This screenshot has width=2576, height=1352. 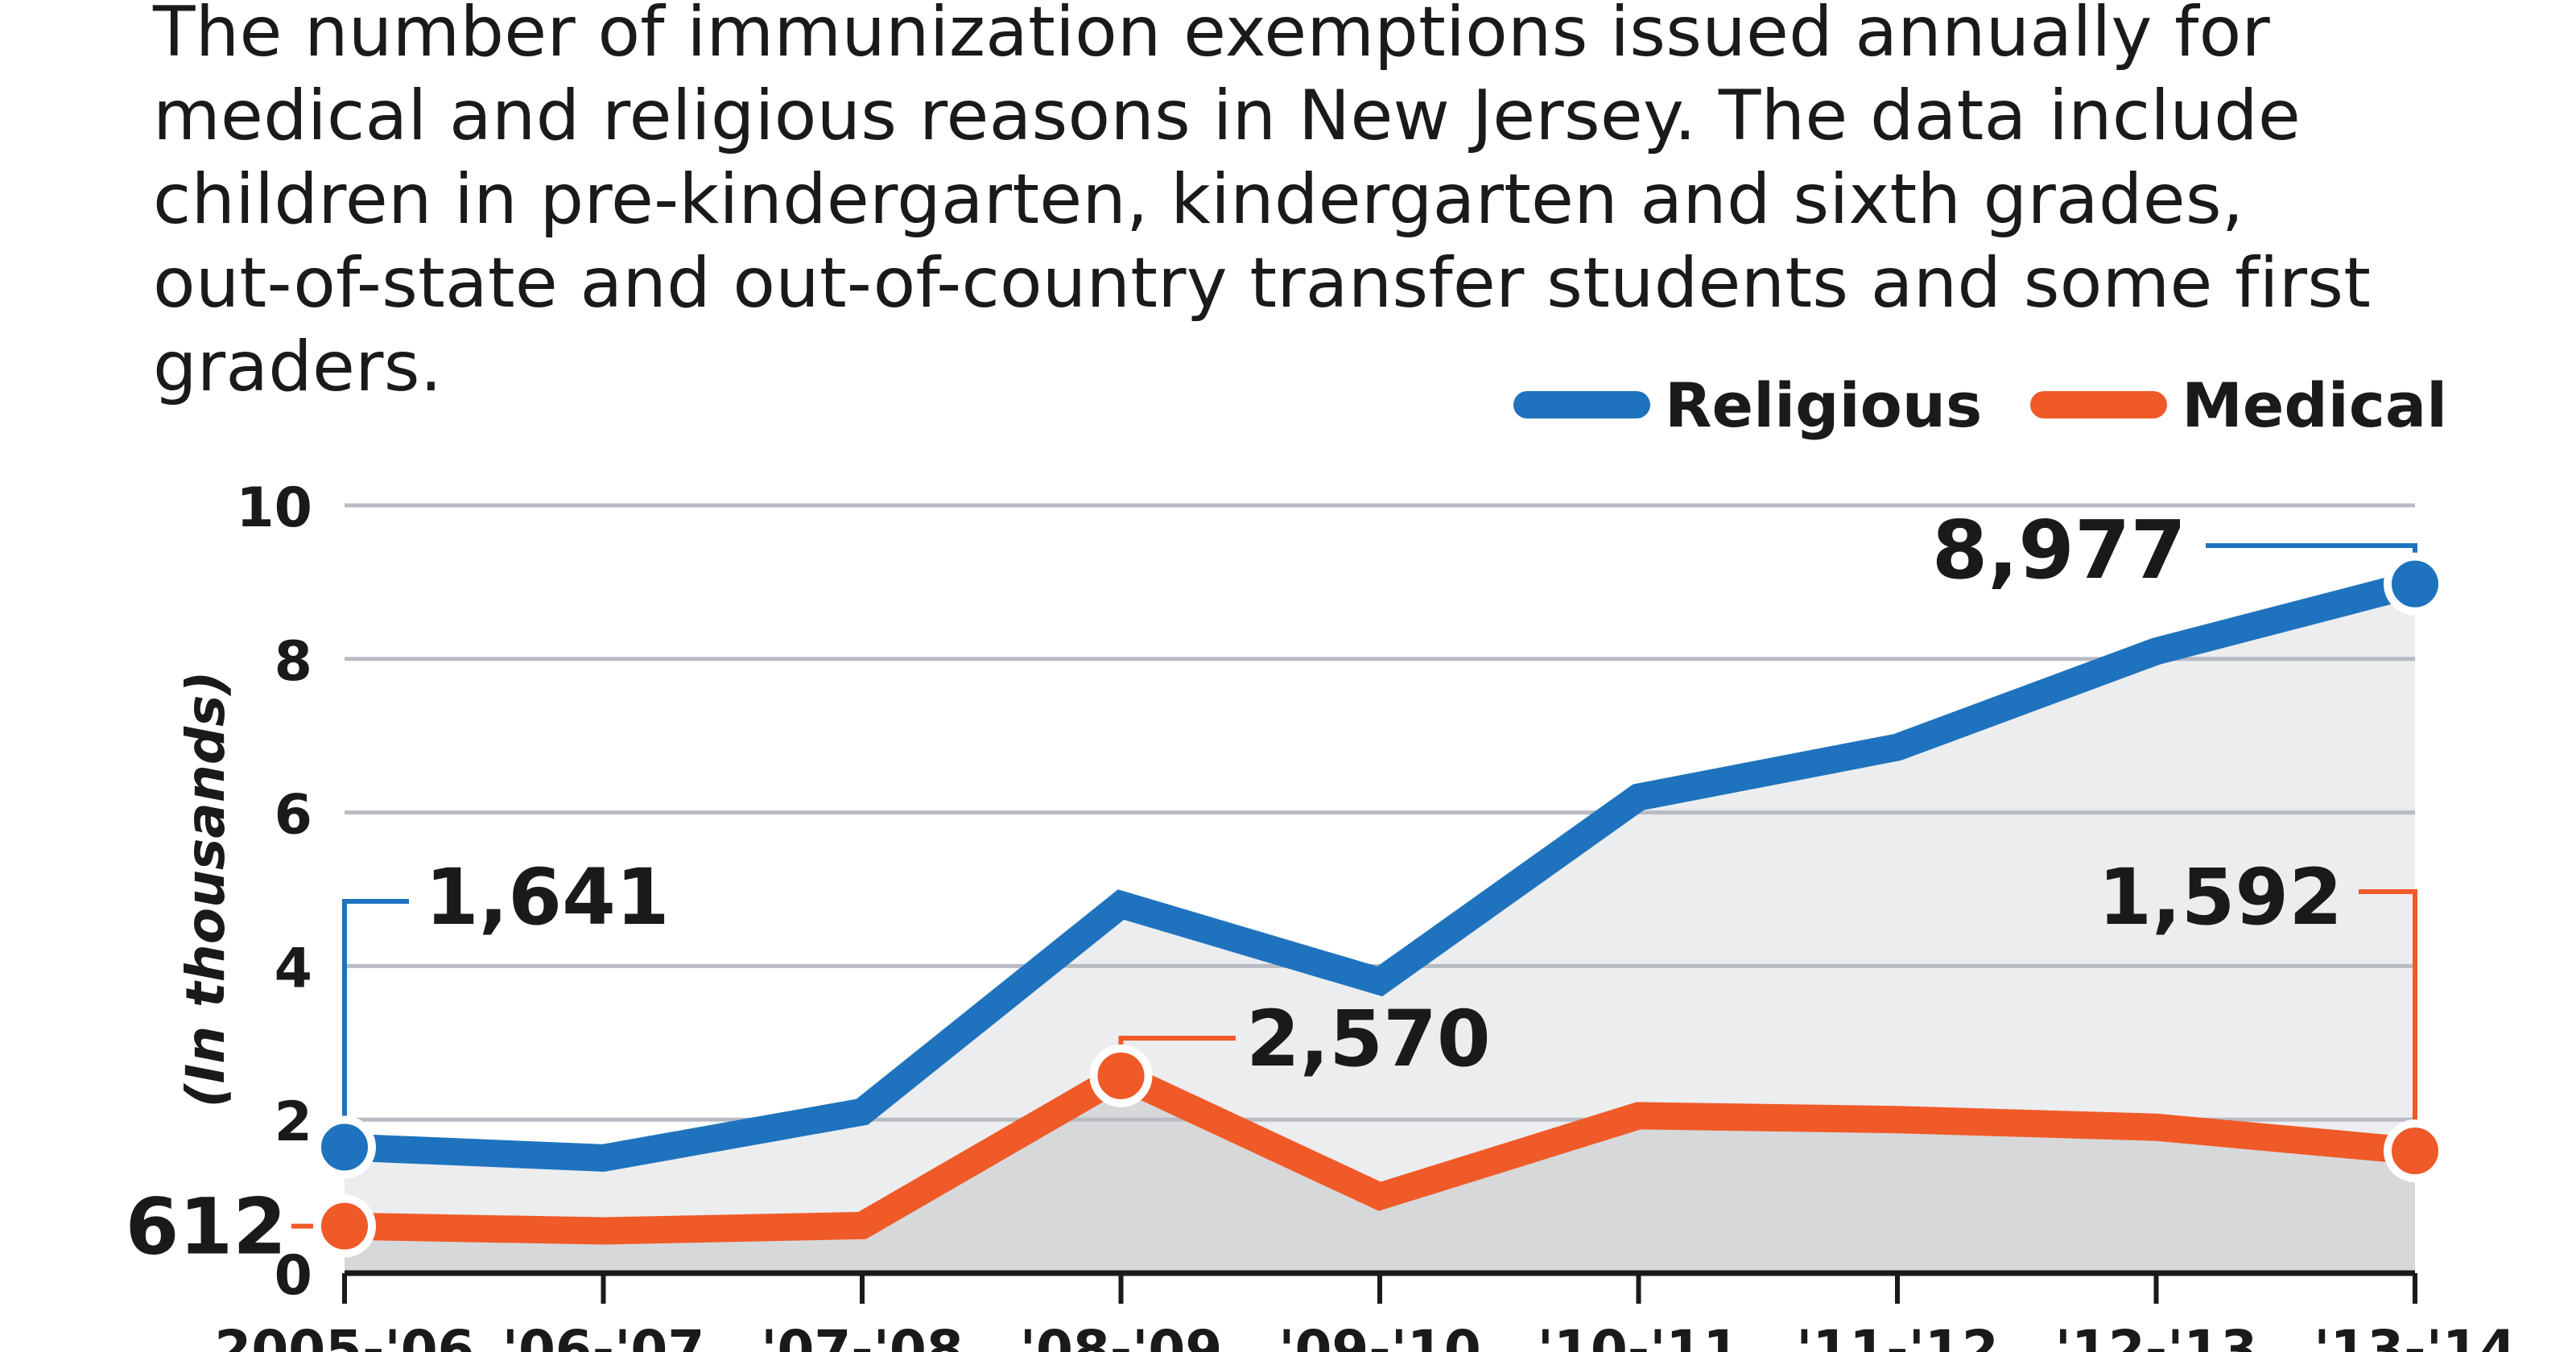 I want to click on x-tick-label-5: '10-'11, so click(x=1639, y=1335).